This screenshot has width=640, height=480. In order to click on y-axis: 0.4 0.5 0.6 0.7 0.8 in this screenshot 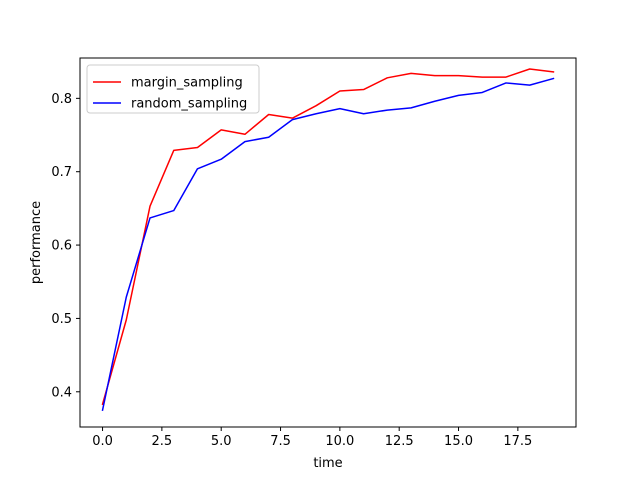, I will do `click(65, 246)`.